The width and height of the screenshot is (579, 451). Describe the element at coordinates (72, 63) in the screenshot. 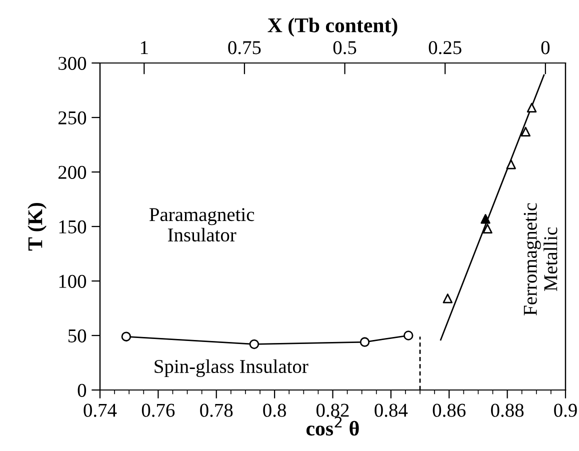

I see `y-tick-label: 300` at that location.